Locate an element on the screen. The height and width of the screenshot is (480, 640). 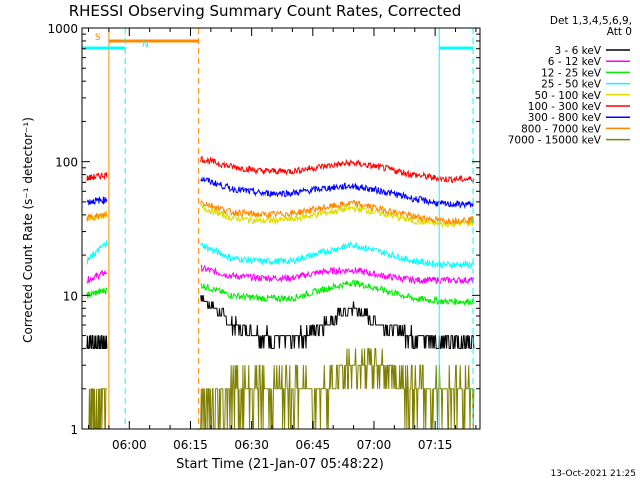
series-line-300-800-kev-after-gap is located at coordinates (337, 192).